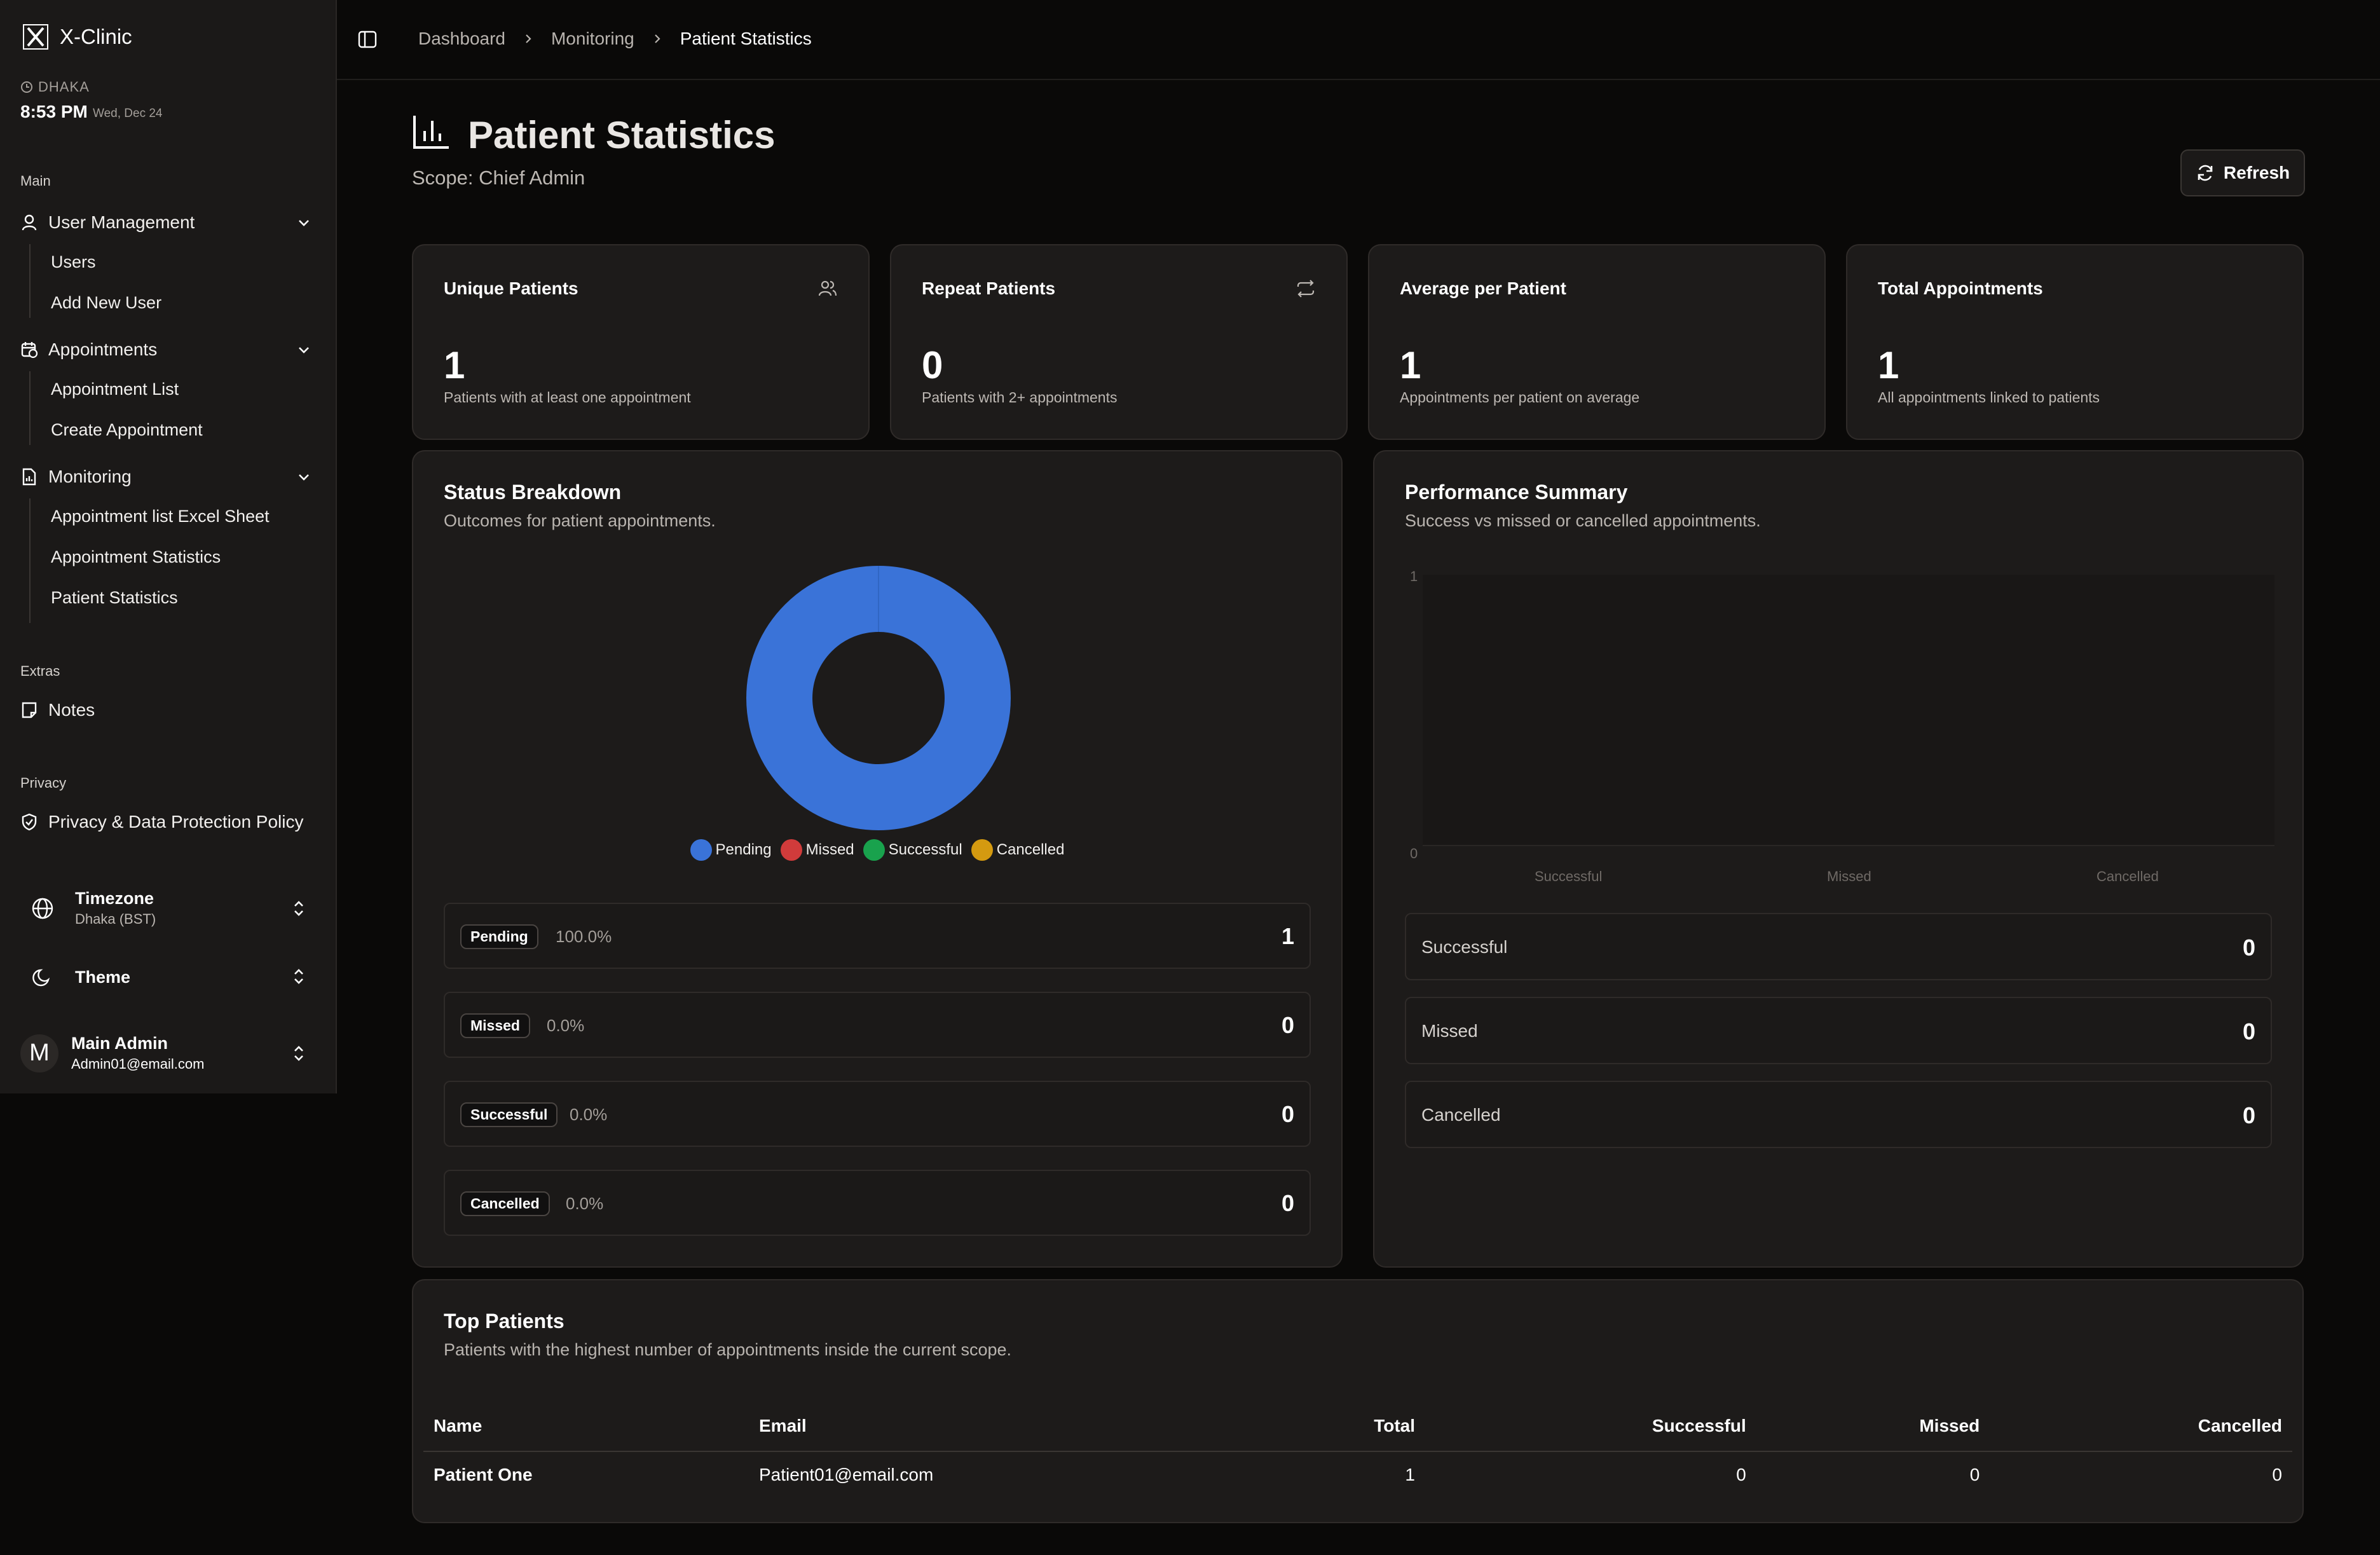  Describe the element at coordinates (592, 38) in the screenshot. I see `breadcrumb-monitoring: Monitoring` at that location.